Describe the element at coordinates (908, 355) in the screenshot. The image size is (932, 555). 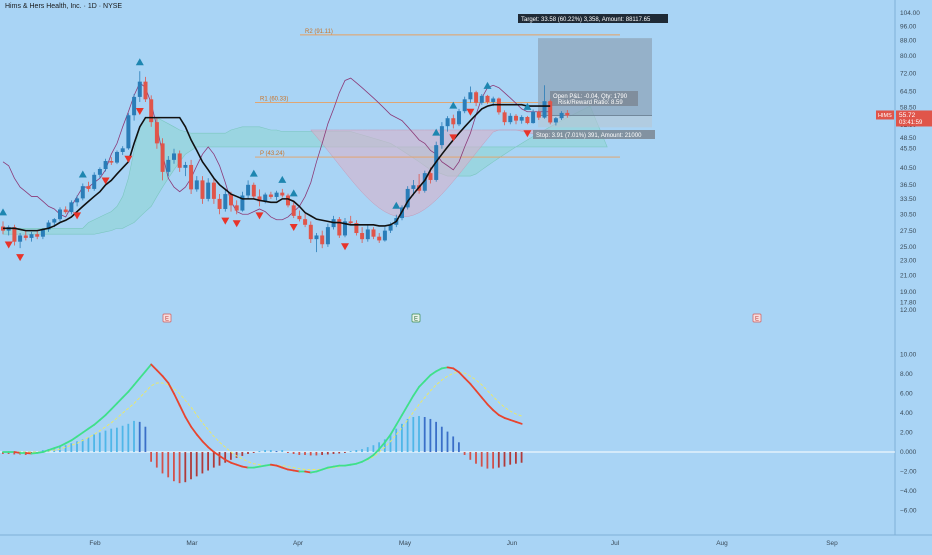
I see `macd-tick-label: 10.00` at that location.